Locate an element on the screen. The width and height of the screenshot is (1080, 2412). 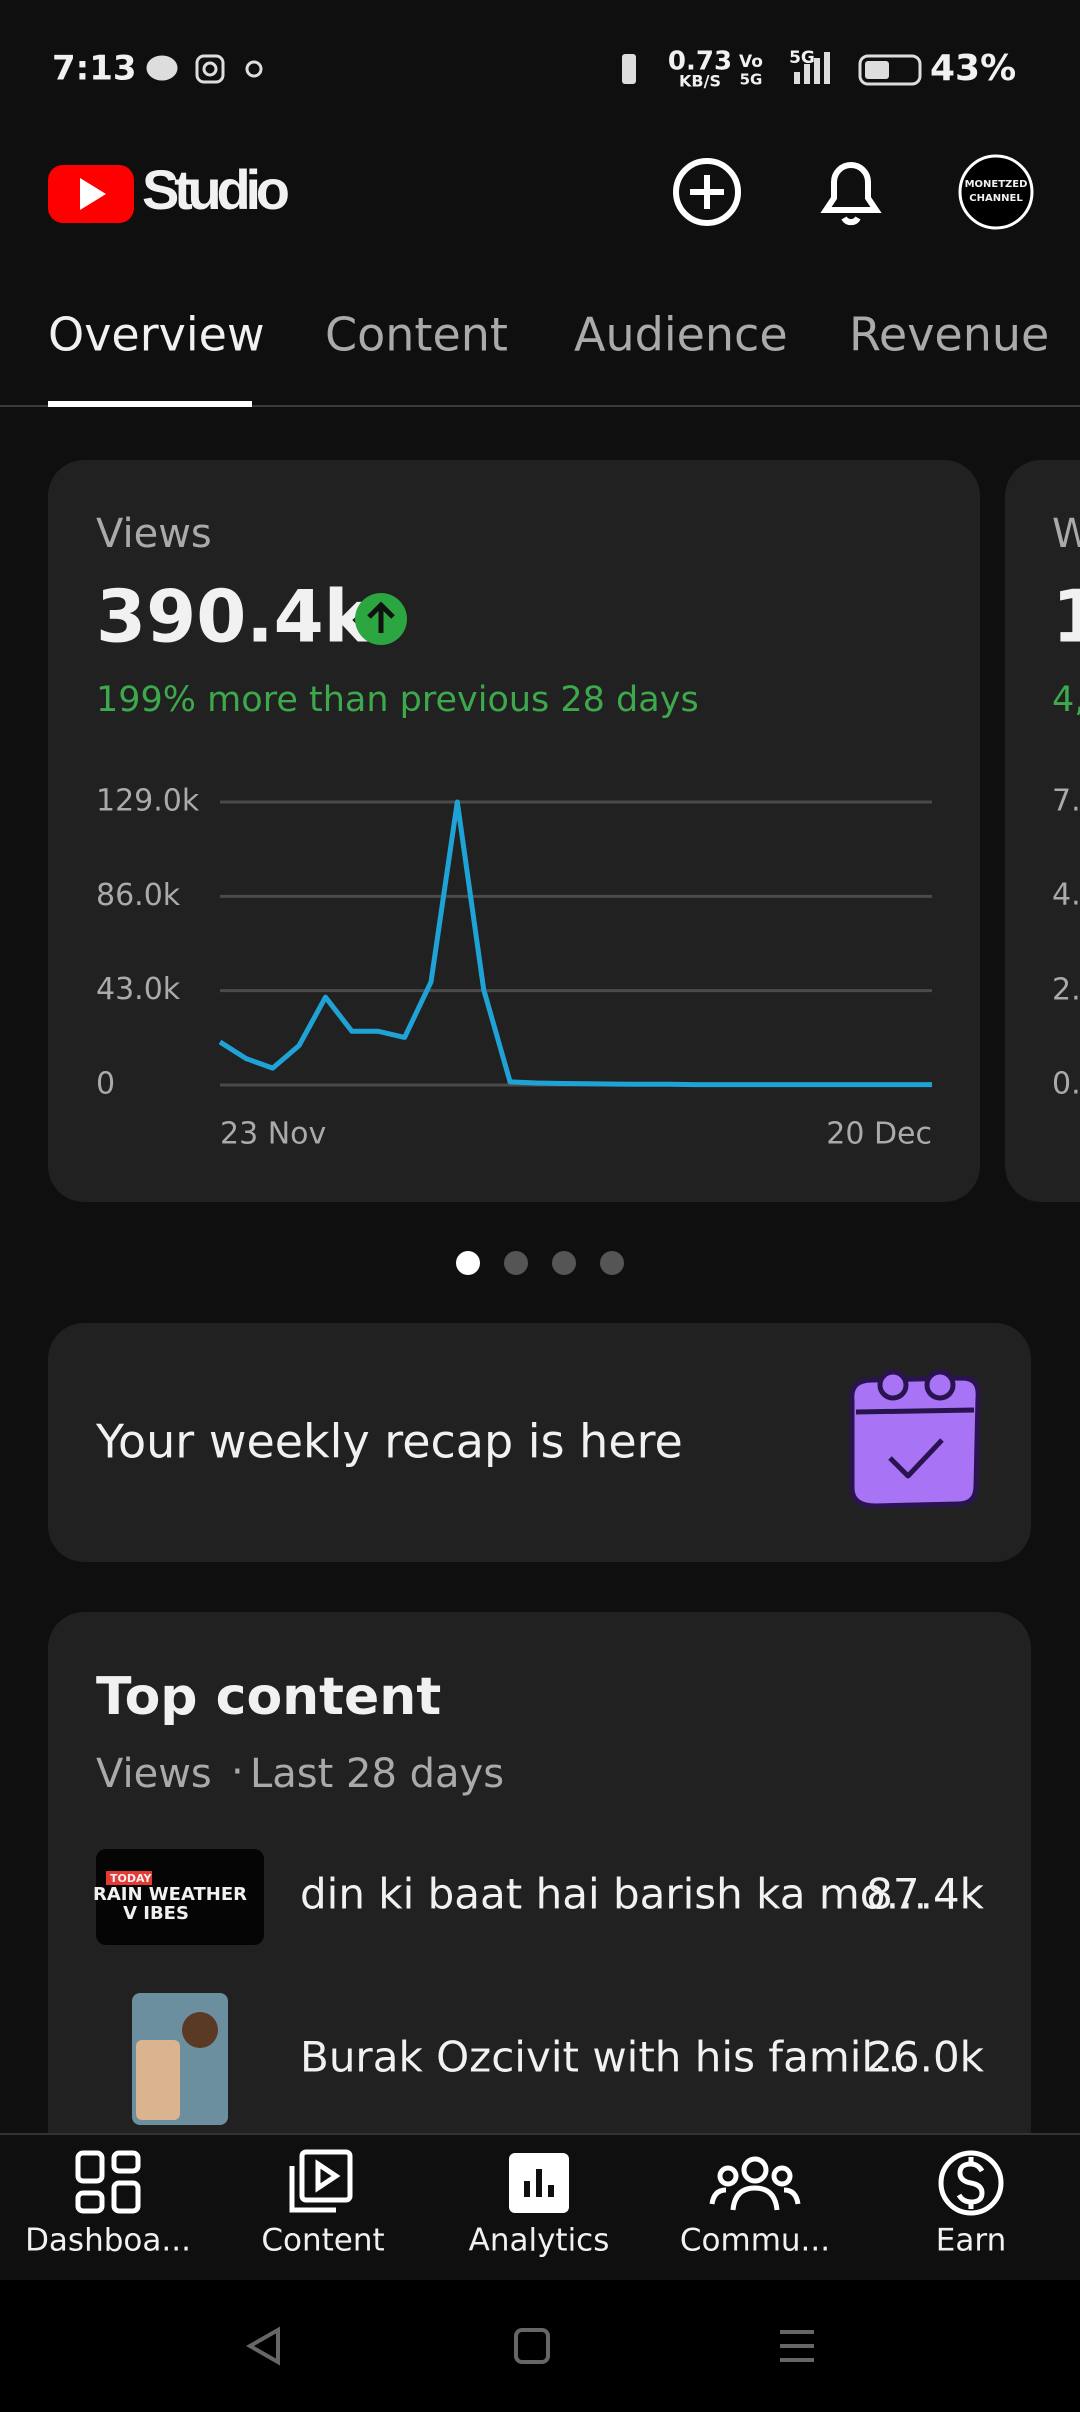
menu-button is located at coordinates (797, 2346).